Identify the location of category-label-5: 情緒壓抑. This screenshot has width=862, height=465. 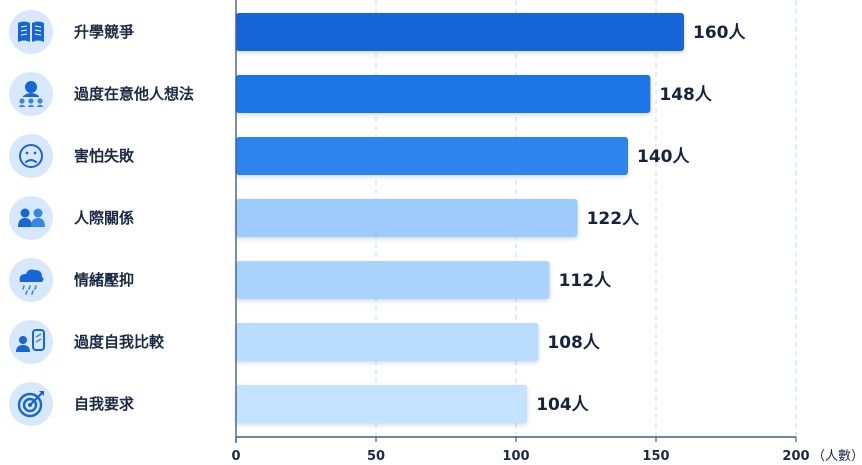
(104, 280).